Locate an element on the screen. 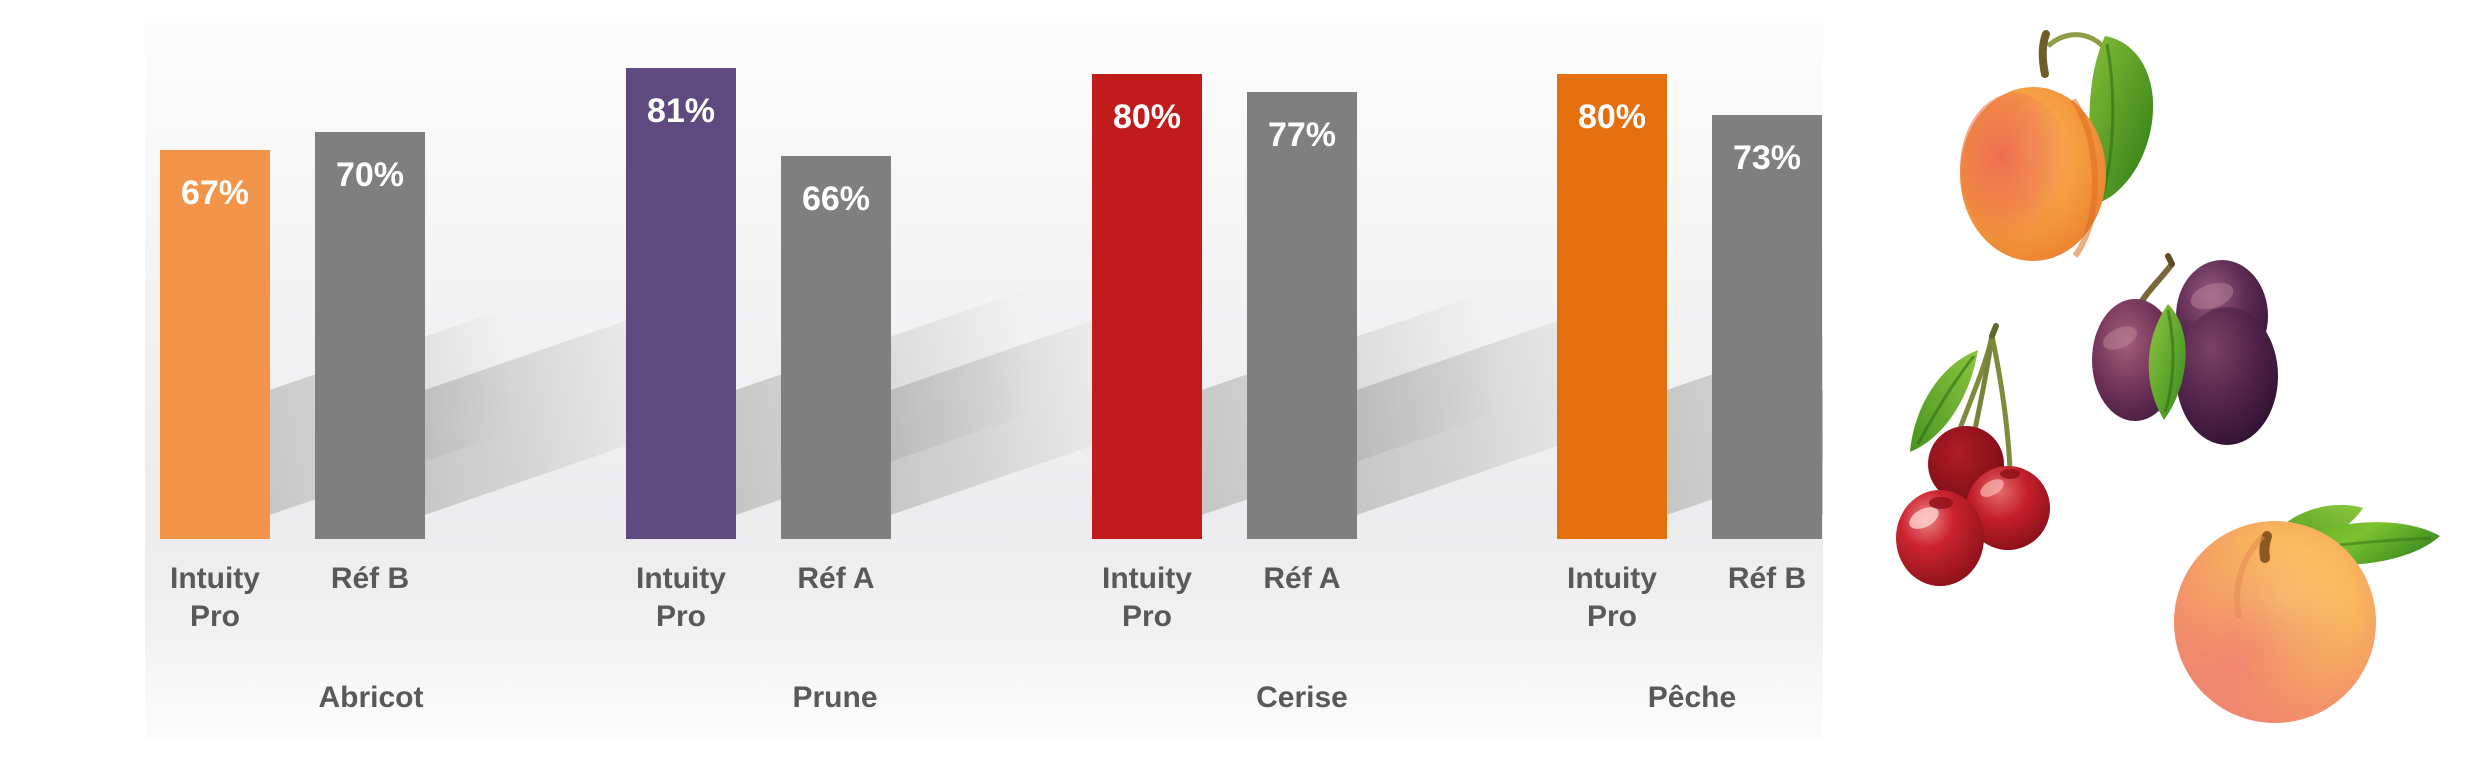 The height and width of the screenshot is (773, 2480). bar-value-label: 73% is located at coordinates (1767, 158).